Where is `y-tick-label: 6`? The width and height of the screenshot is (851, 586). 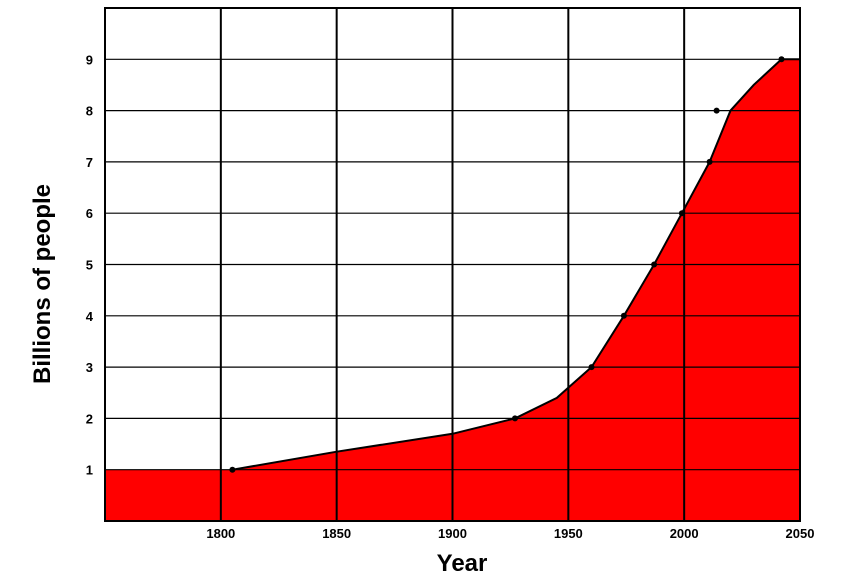
y-tick-label: 6 is located at coordinates (89, 213).